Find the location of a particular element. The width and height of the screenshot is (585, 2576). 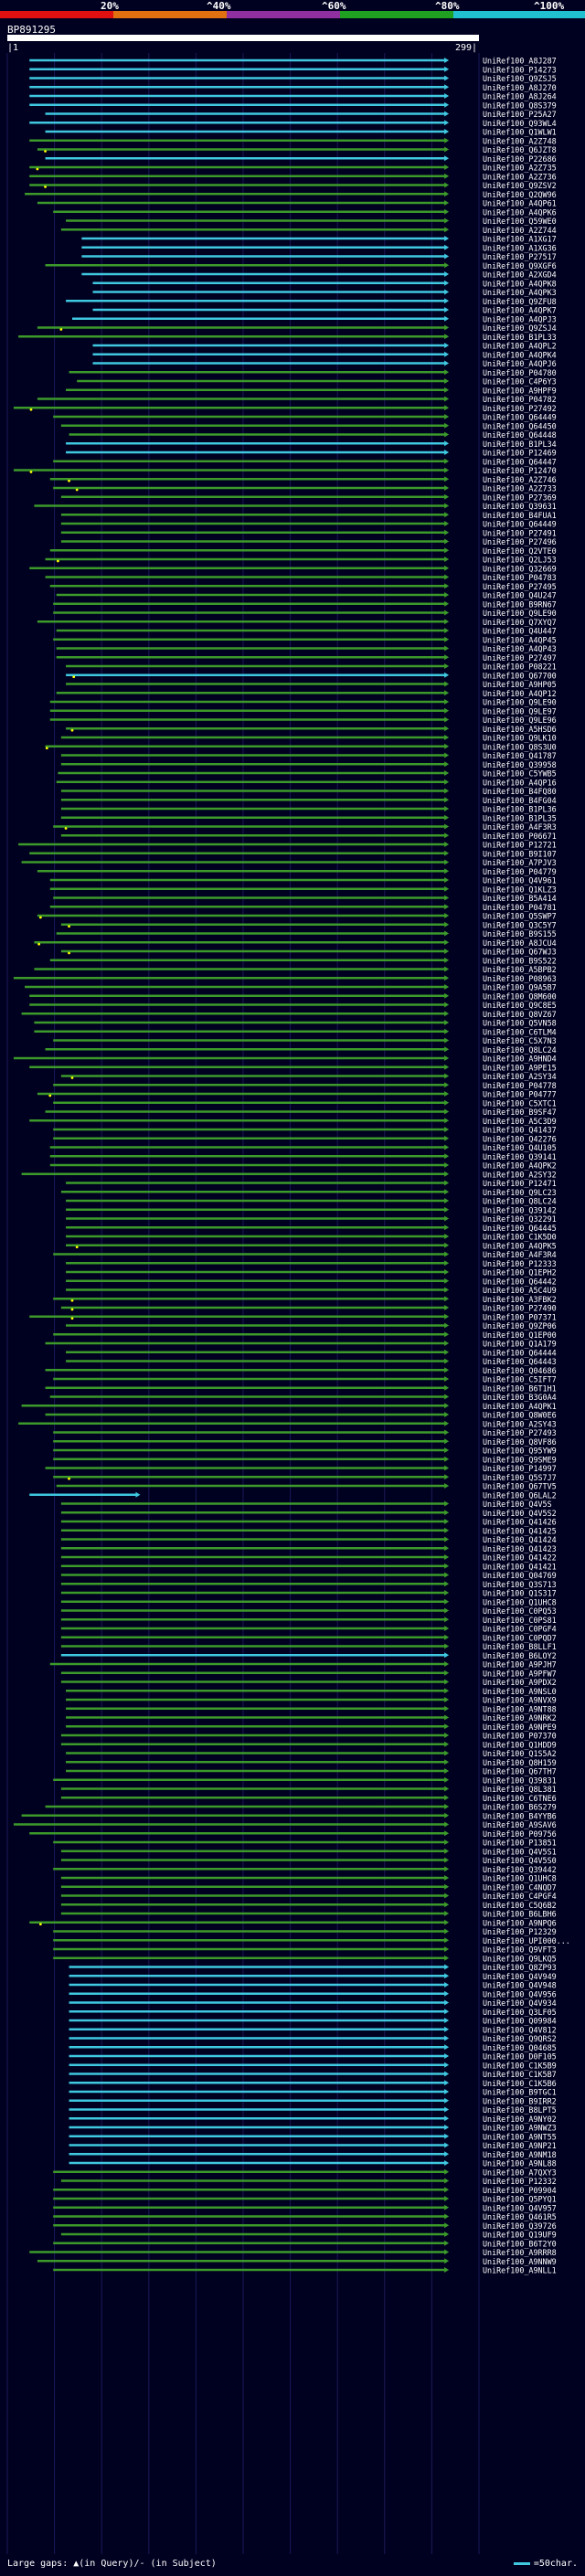

hit-row: UniRef100_Q9LKQ5 is located at coordinates (305, 1958).